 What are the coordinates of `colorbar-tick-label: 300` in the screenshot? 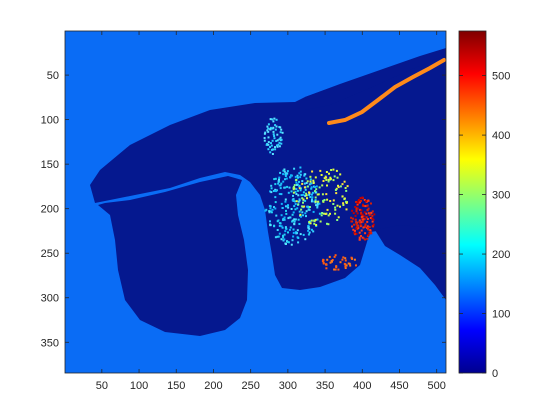 It's located at (501, 196).